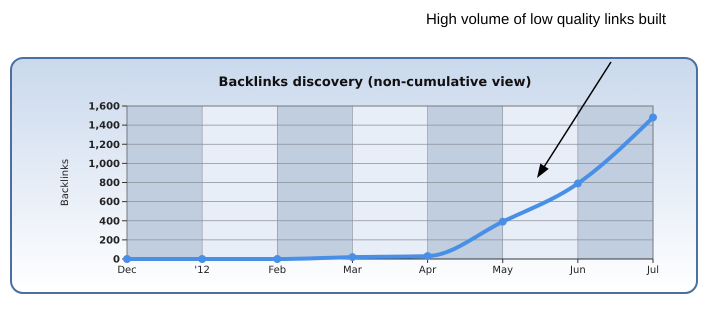 The height and width of the screenshot is (310, 710). I want to click on x-tick-label: Jun, so click(577, 270).